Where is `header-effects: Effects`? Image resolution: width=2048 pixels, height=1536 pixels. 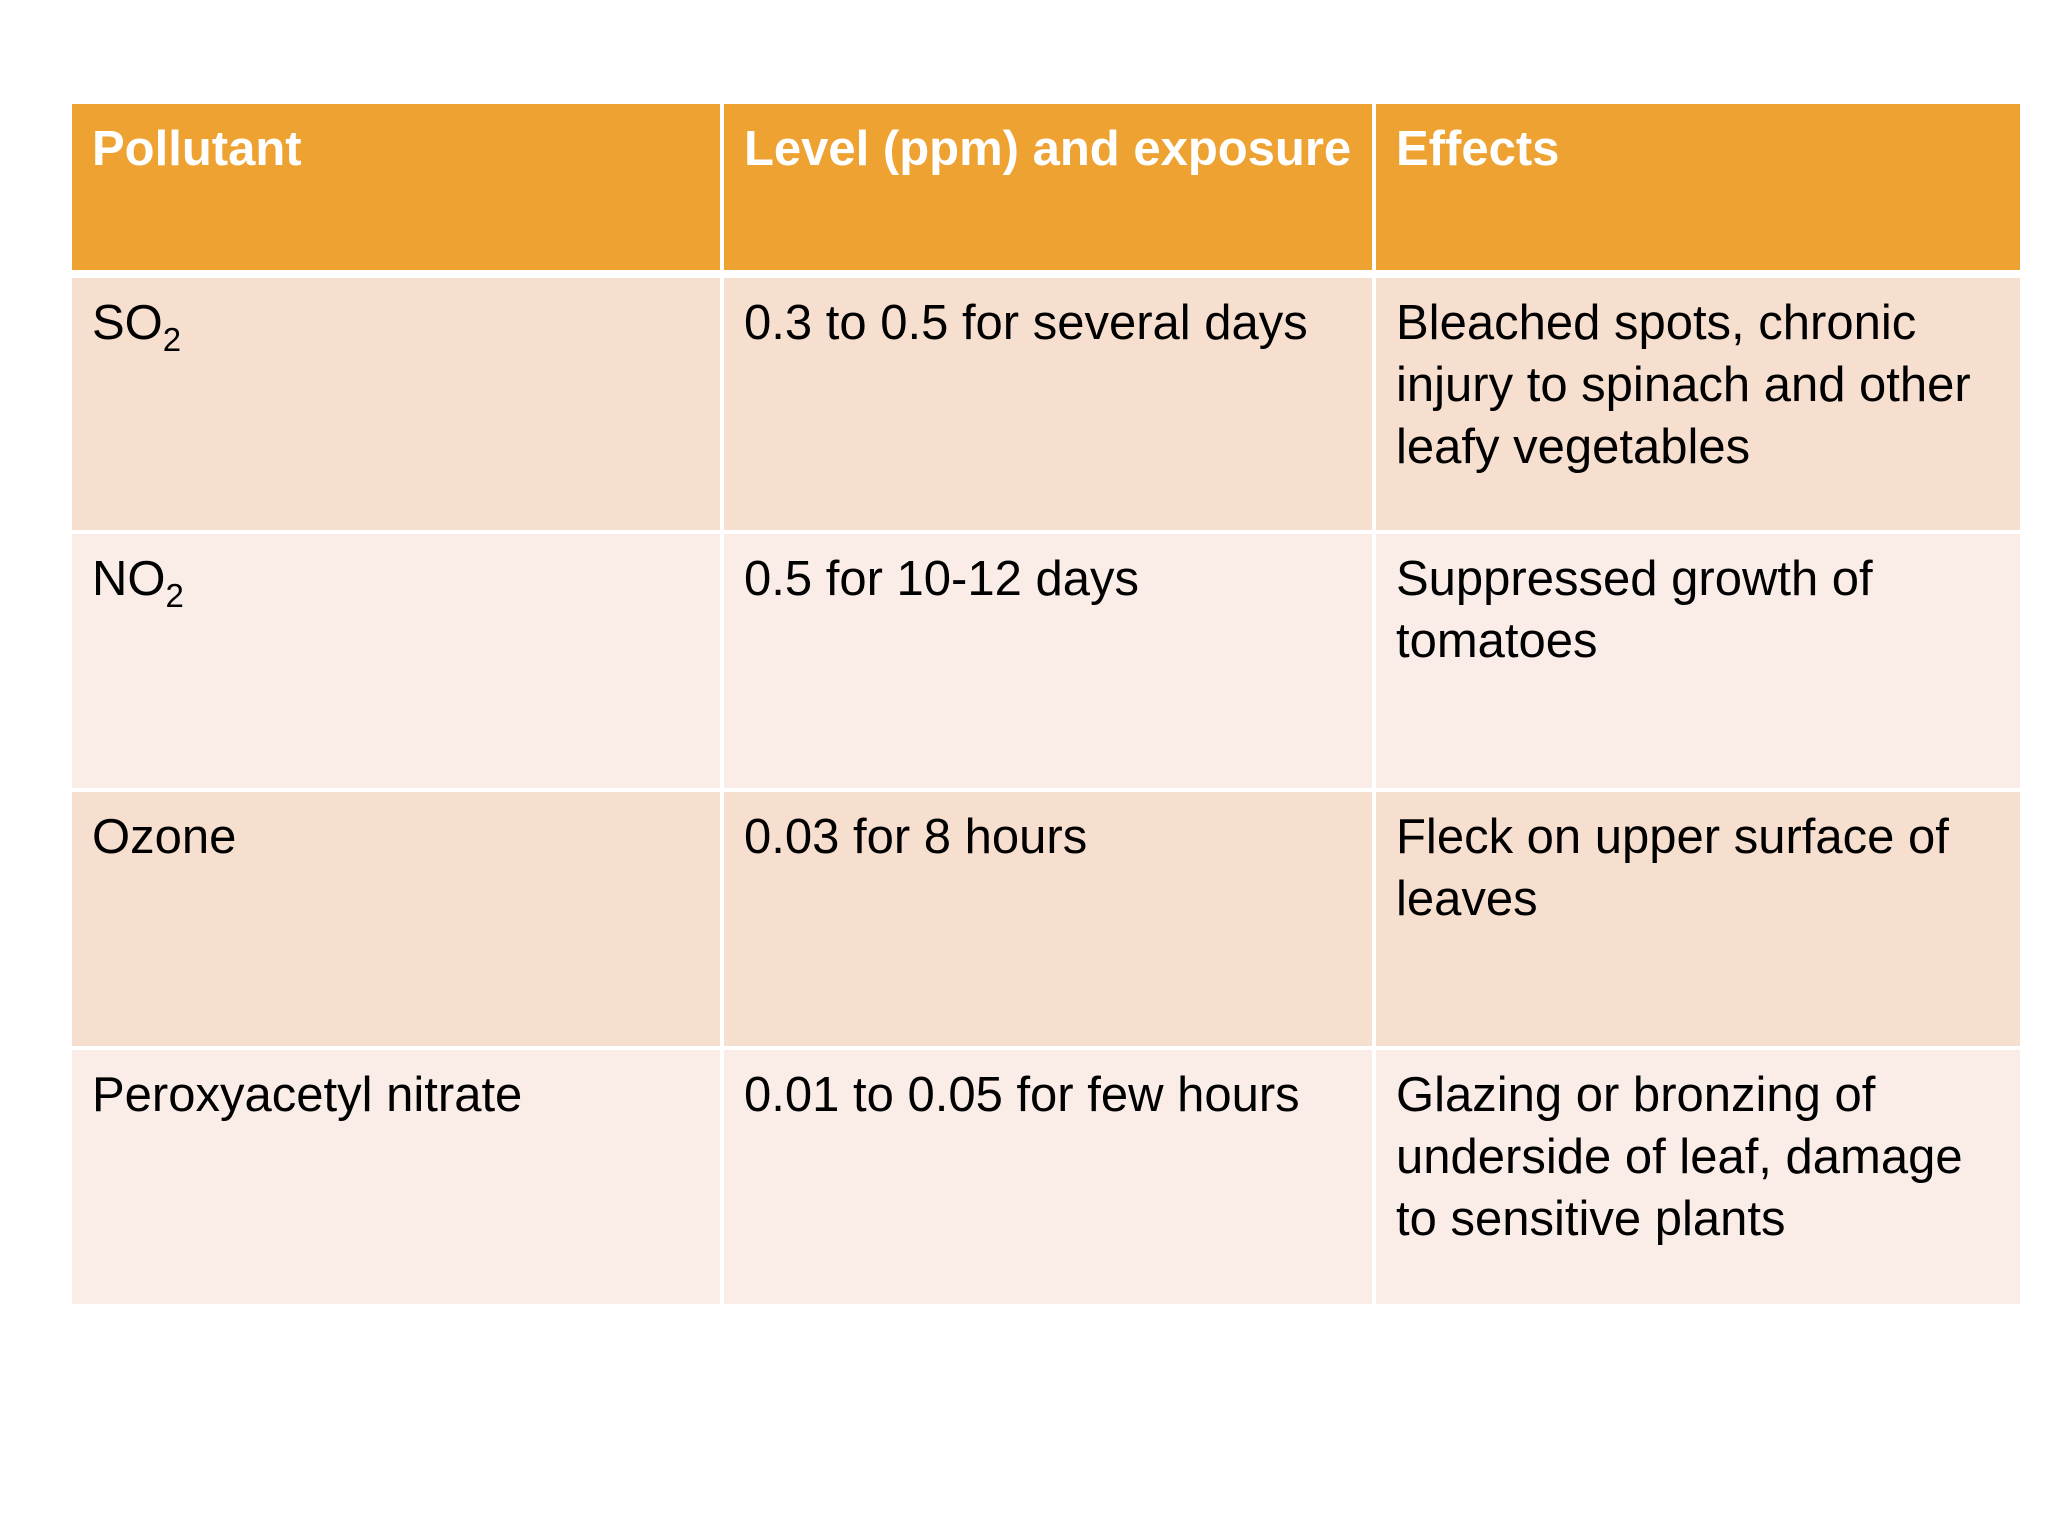
header-effects: Effects is located at coordinates (1698, 189).